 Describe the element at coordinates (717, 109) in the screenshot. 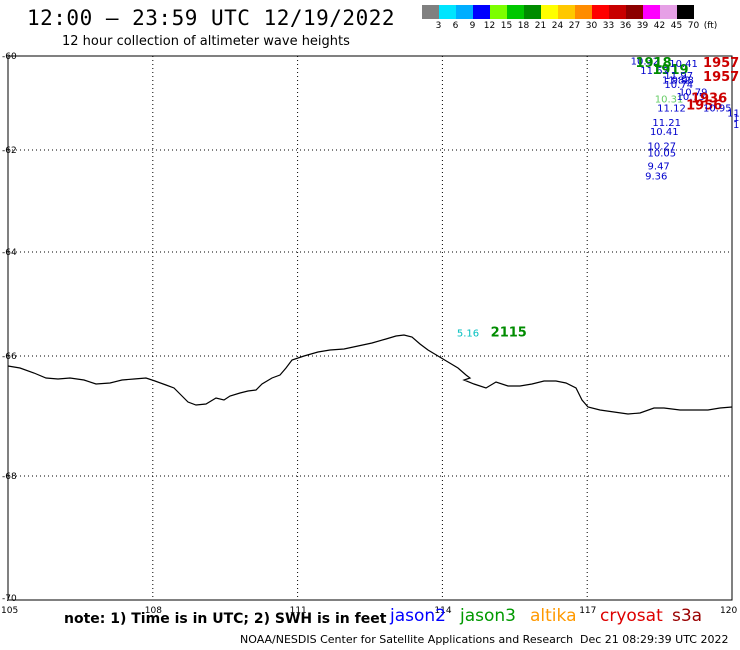

I see `wave-height-value: 10.95` at that location.